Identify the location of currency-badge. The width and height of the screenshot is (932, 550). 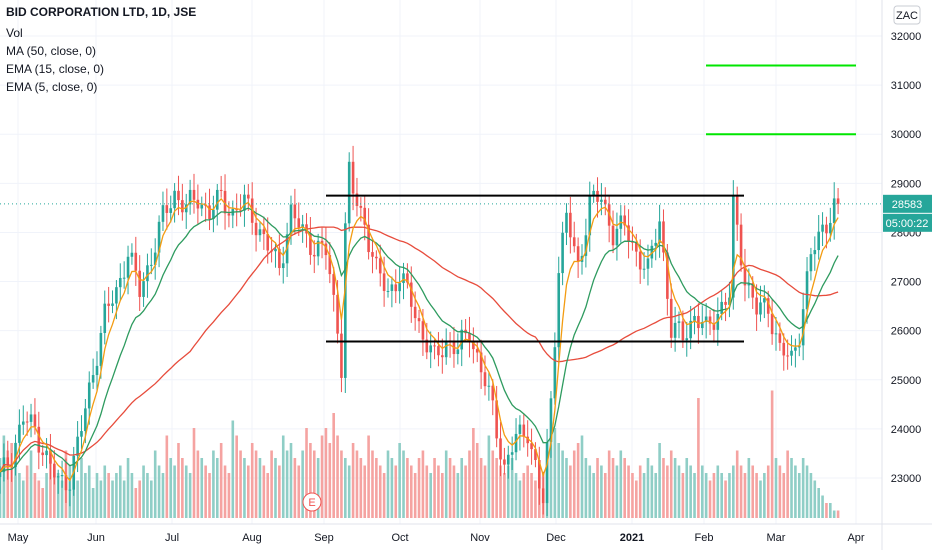
(907, 15).